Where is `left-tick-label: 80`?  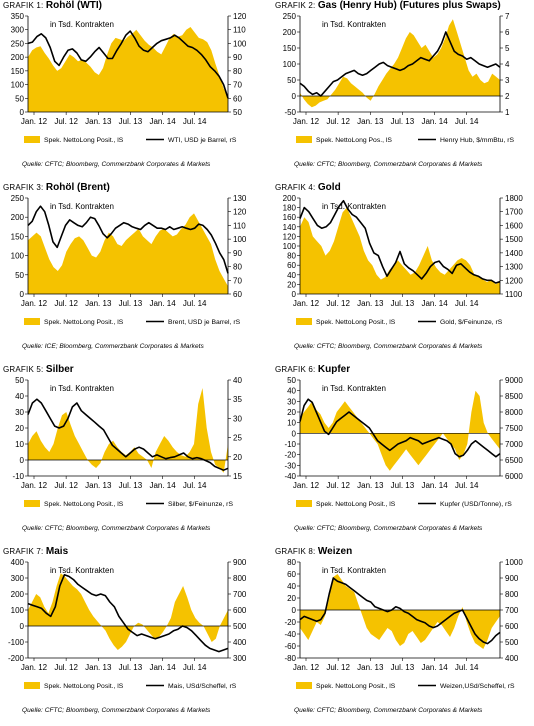 left-tick-label: 80 is located at coordinates (291, 256).